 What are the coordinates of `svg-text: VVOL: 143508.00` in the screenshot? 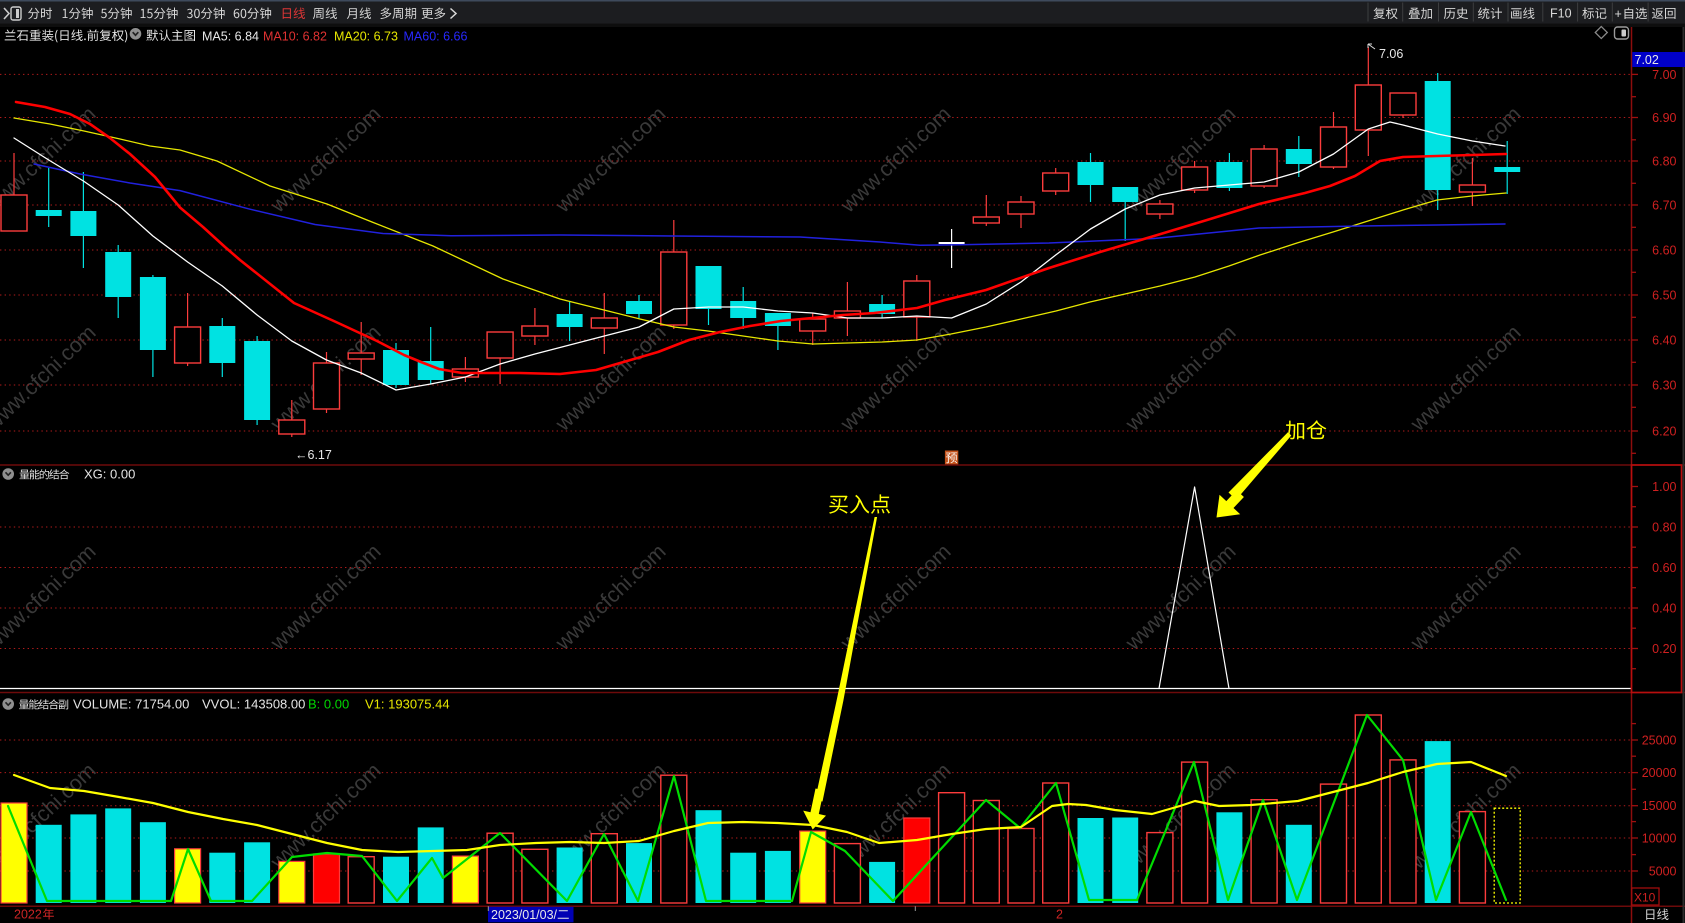 It's located at (253, 704).